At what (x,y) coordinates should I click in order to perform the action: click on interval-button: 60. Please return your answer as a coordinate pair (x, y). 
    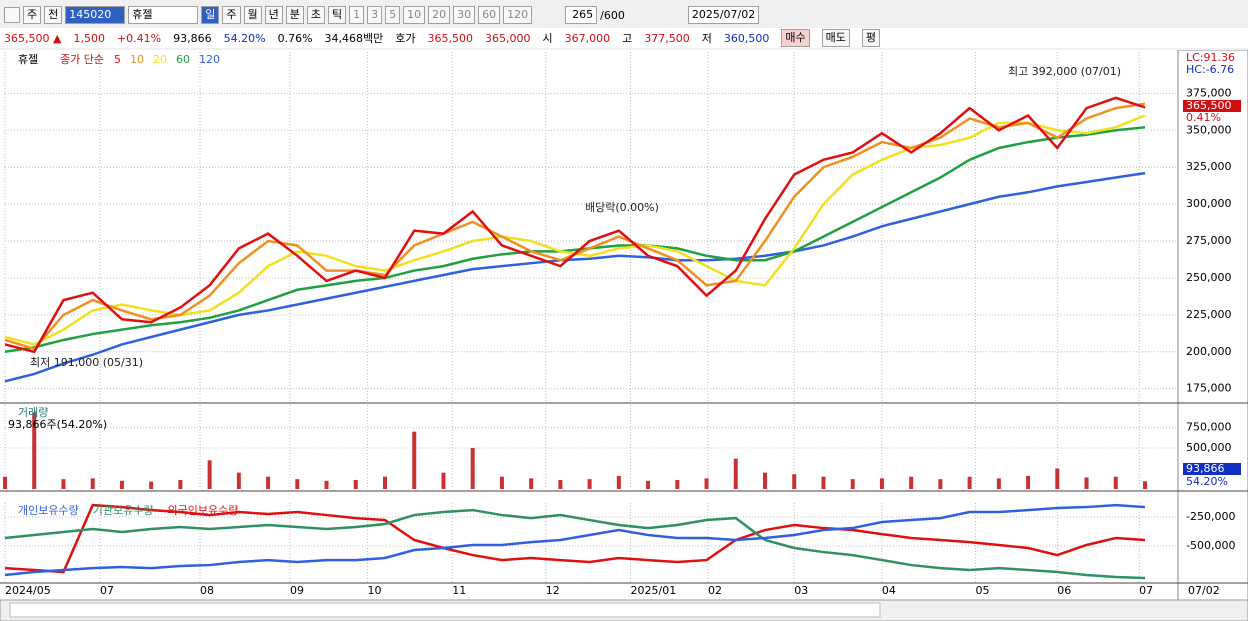
    Looking at the image, I should click on (489, 15).